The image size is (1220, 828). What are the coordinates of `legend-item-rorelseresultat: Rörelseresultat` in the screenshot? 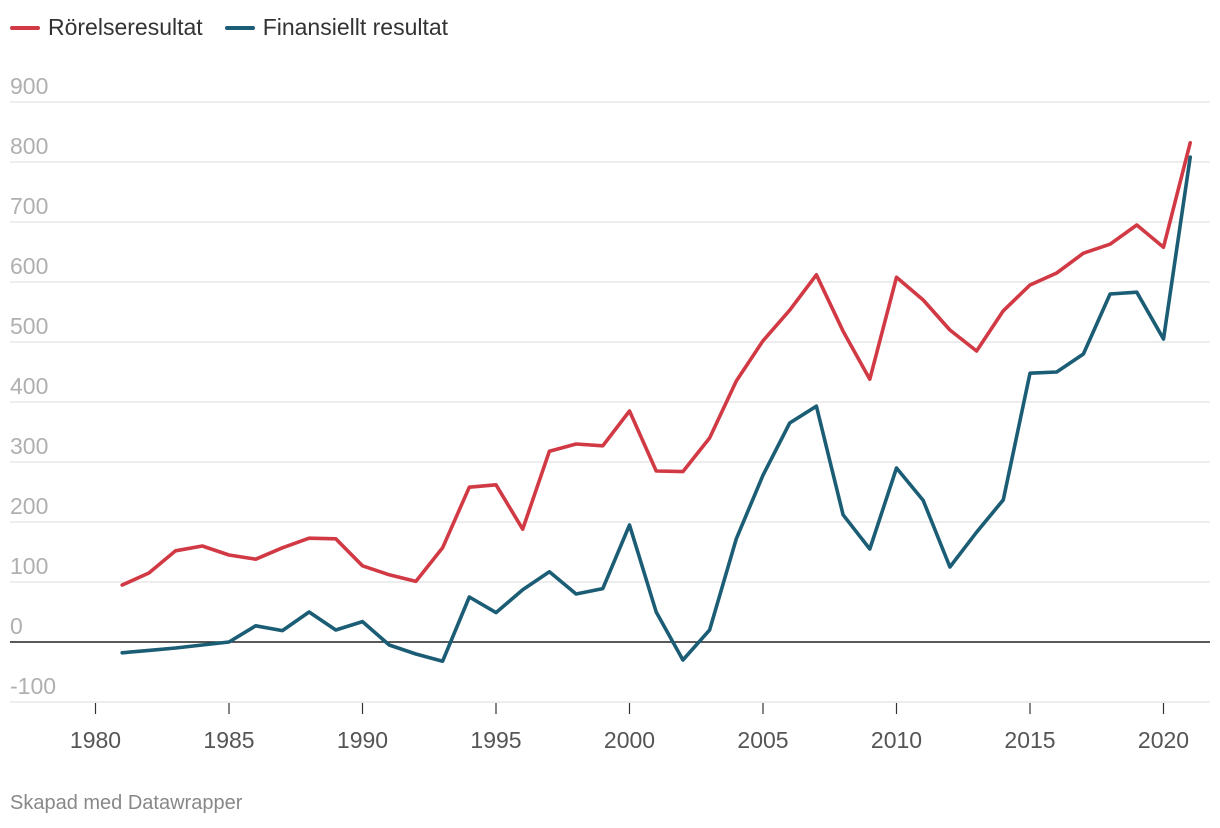 It's located at (106, 27).